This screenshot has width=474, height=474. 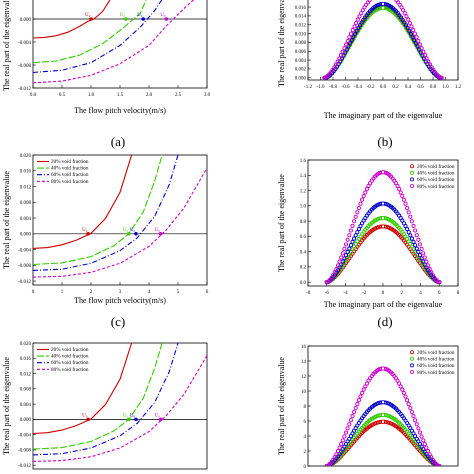 What do you see at coordinates (301, 70) in the screenshot?
I see `y-tick-label: 0.002` at bounding box center [301, 70].